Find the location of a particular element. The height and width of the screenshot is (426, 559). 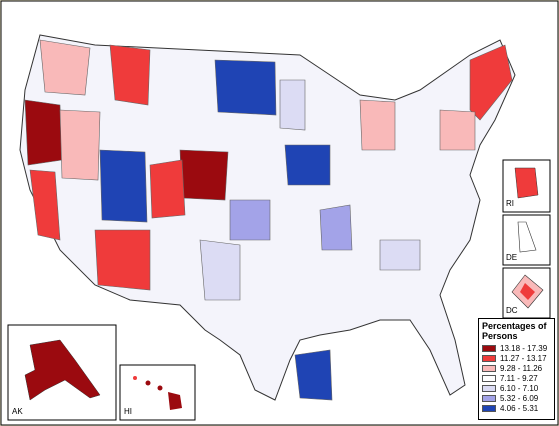

inset-box is located at coordinates (157, 392).